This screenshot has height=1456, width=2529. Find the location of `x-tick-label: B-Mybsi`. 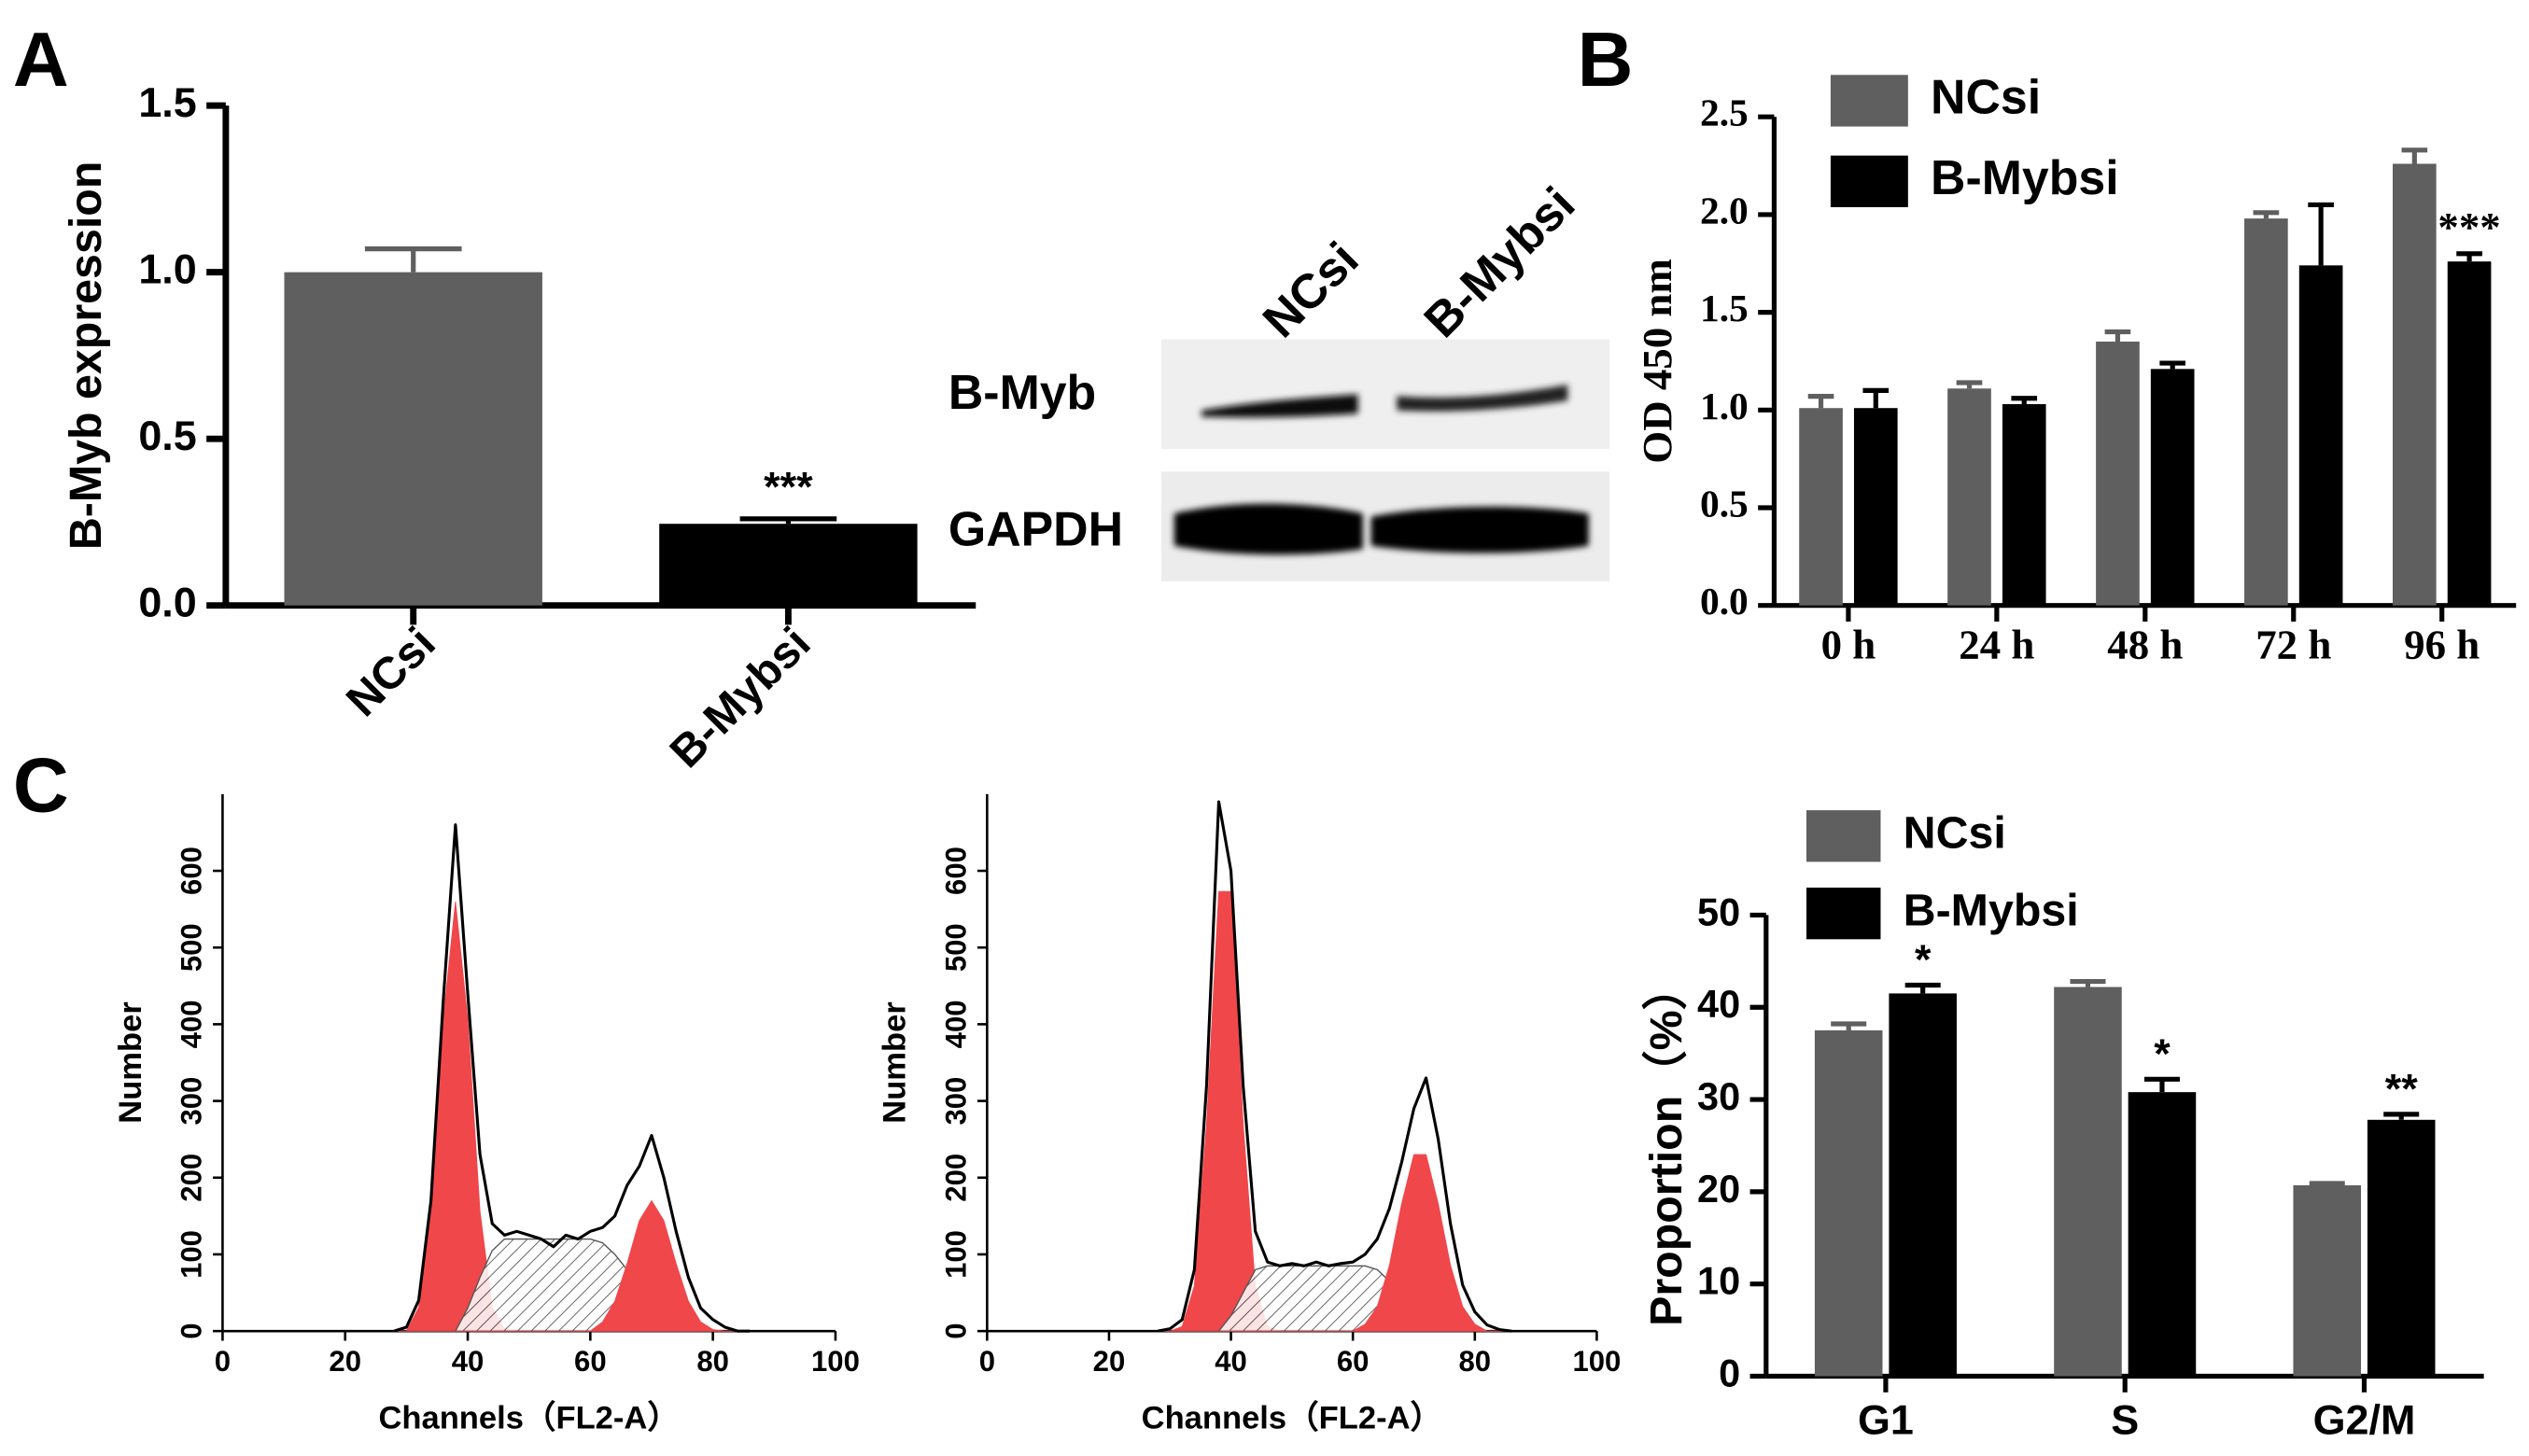

x-tick-label: B-Mybsi is located at coordinates (740, 697).